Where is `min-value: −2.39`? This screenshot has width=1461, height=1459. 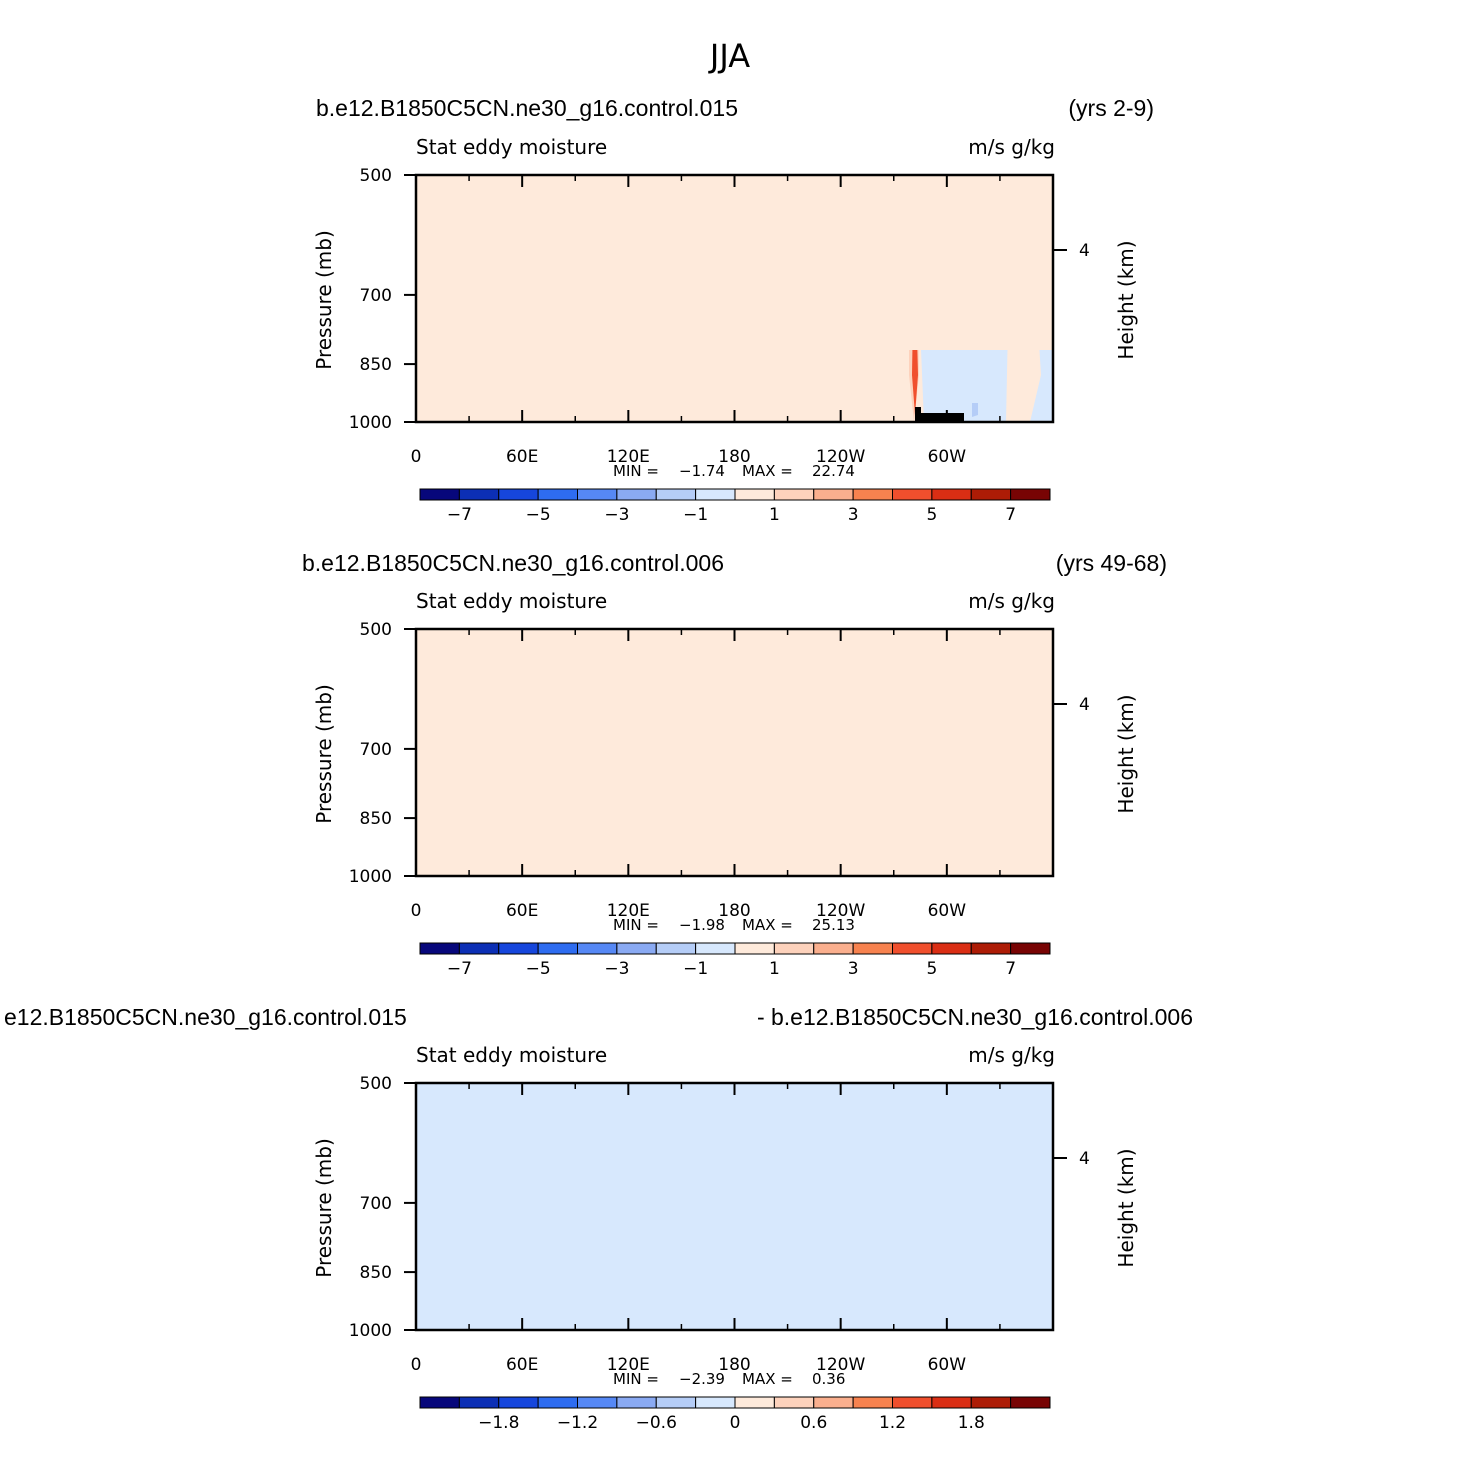
min-value: −2.39 is located at coordinates (702, 1379).